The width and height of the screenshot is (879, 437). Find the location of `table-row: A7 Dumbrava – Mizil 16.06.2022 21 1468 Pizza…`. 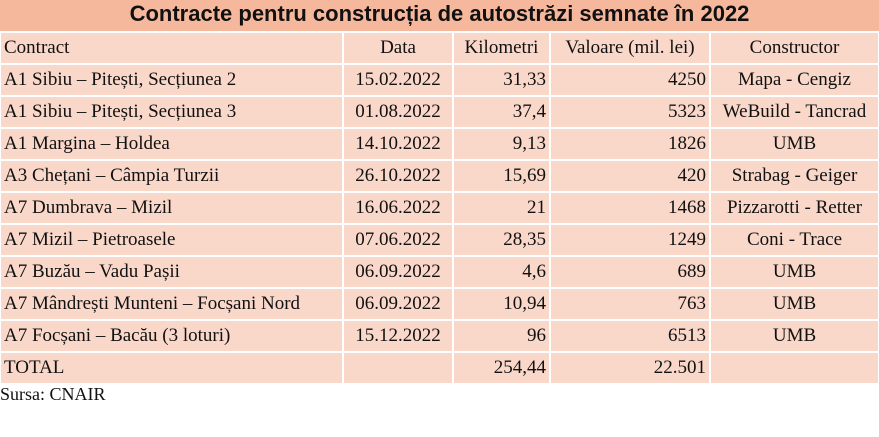

table-row: A7 Dumbrava – Mizil 16.06.2022 21 1468 Pizza… is located at coordinates (439, 208).